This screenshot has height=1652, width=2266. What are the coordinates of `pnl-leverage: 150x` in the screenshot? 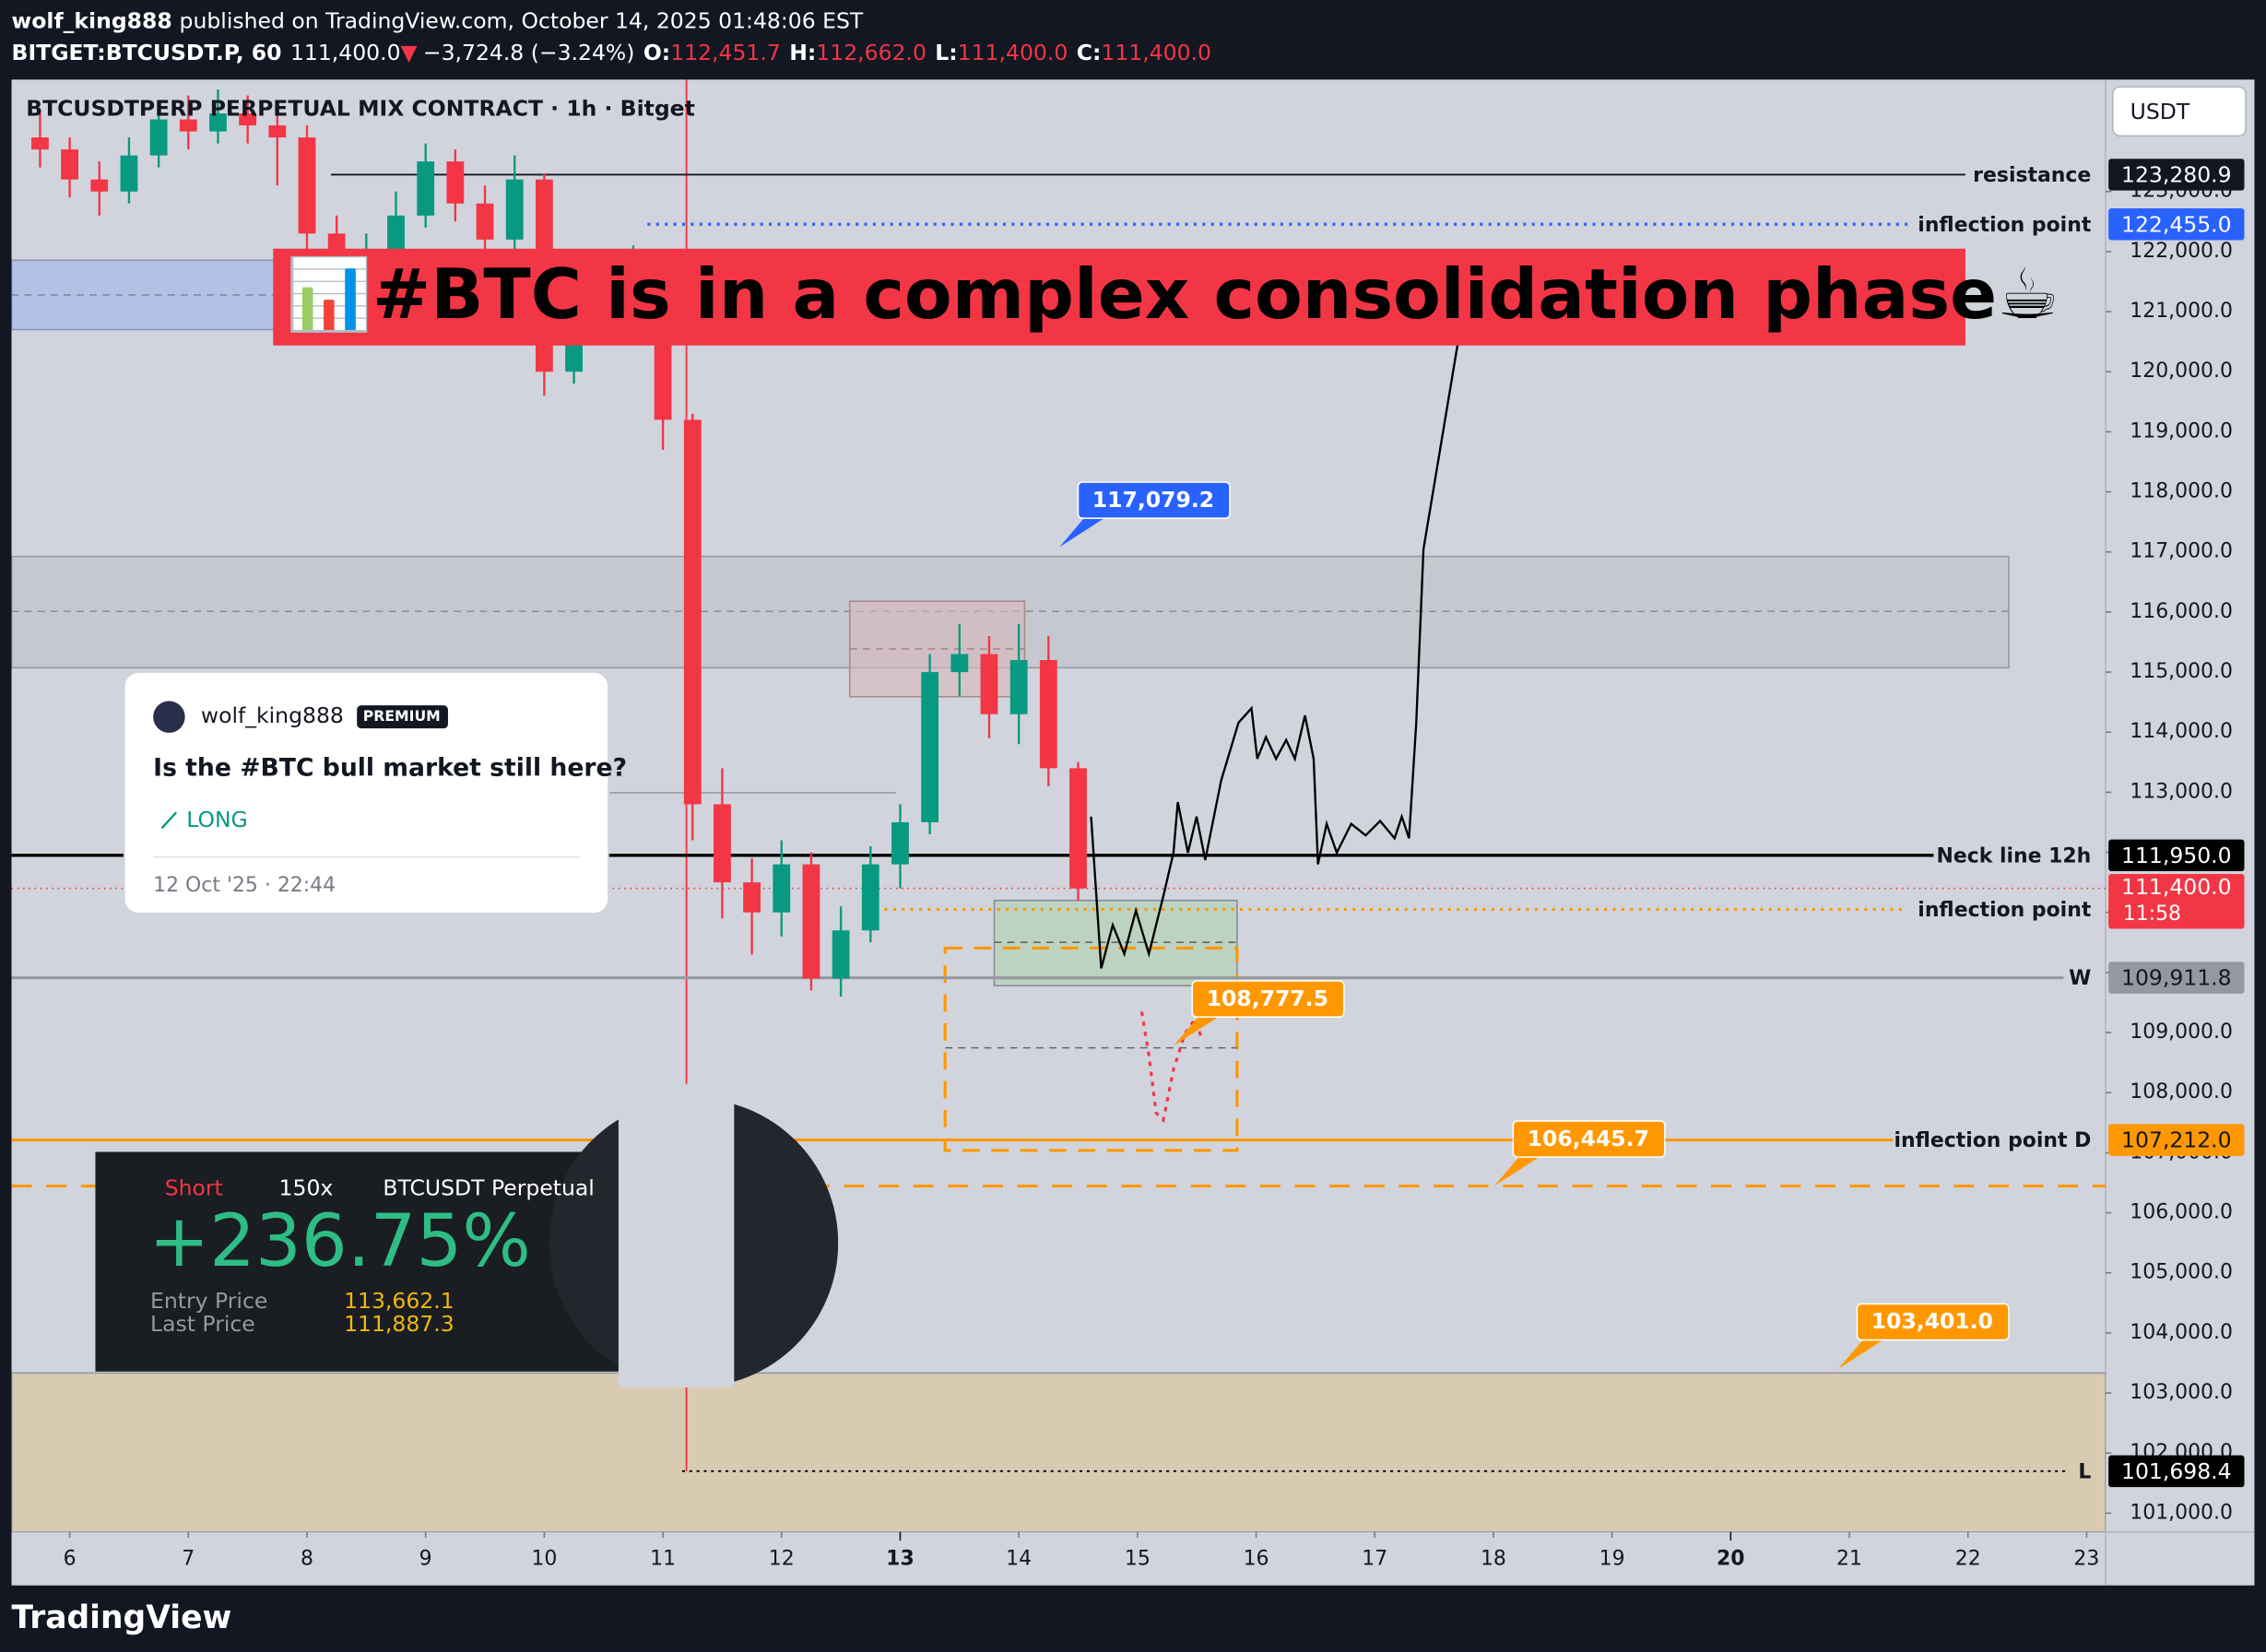 It's located at (306, 1188).